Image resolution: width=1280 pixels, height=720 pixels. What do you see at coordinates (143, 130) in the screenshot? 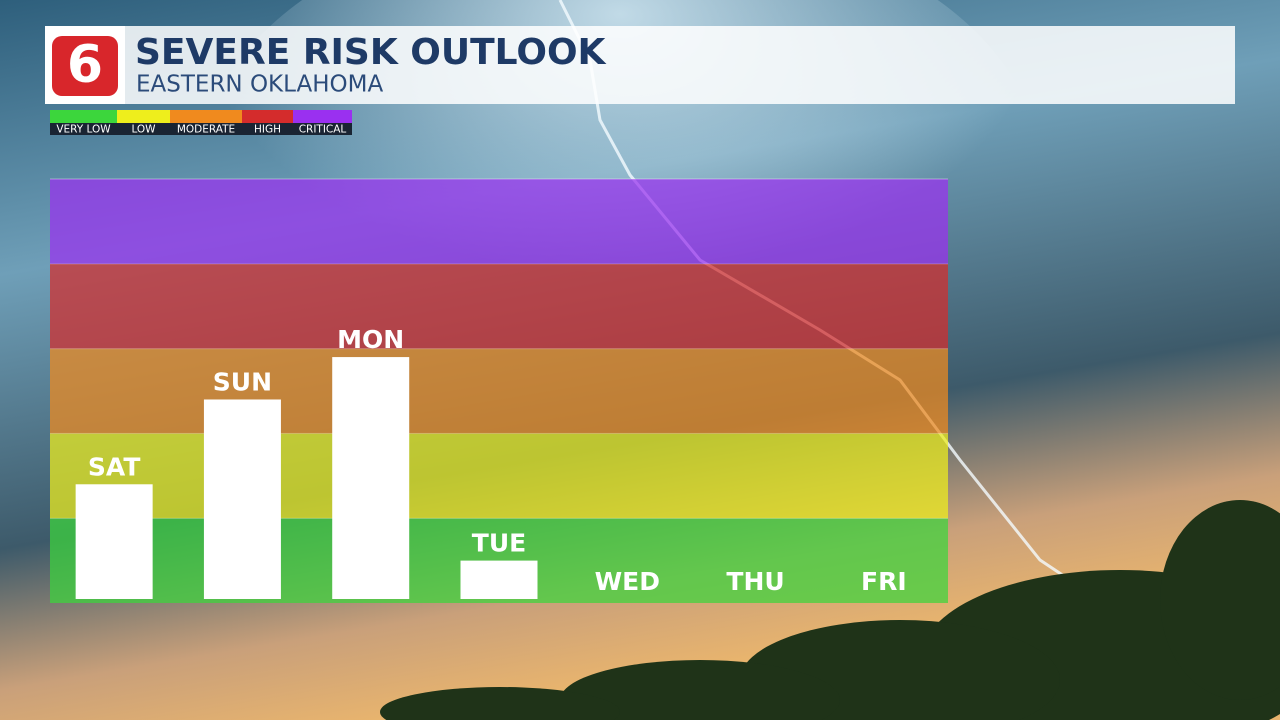
I see `legend-label: LOW` at bounding box center [143, 130].